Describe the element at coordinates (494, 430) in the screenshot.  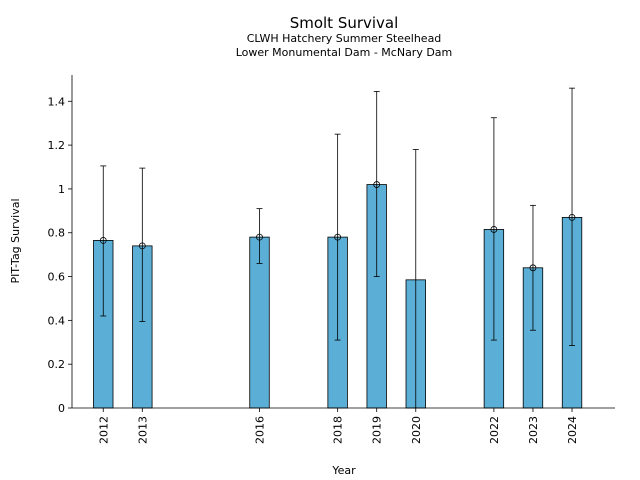
I see `x-tick-label: 2022` at that location.